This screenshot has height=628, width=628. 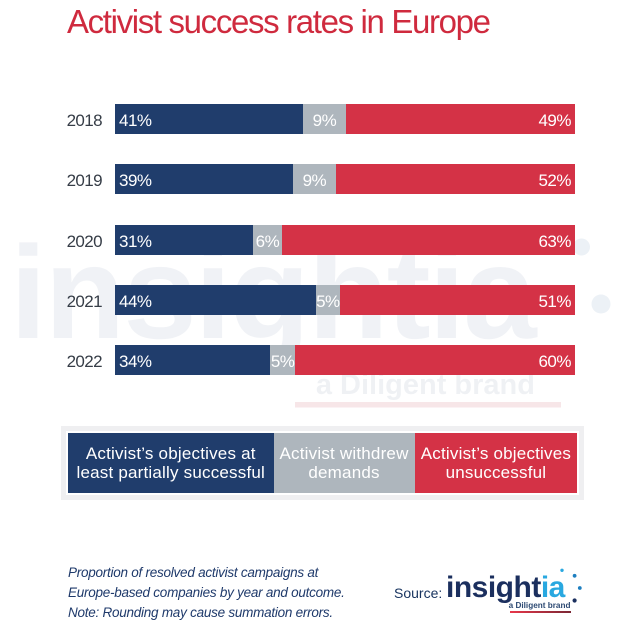 I want to click on svg-text: a Diligent brand, so click(x=540, y=605).